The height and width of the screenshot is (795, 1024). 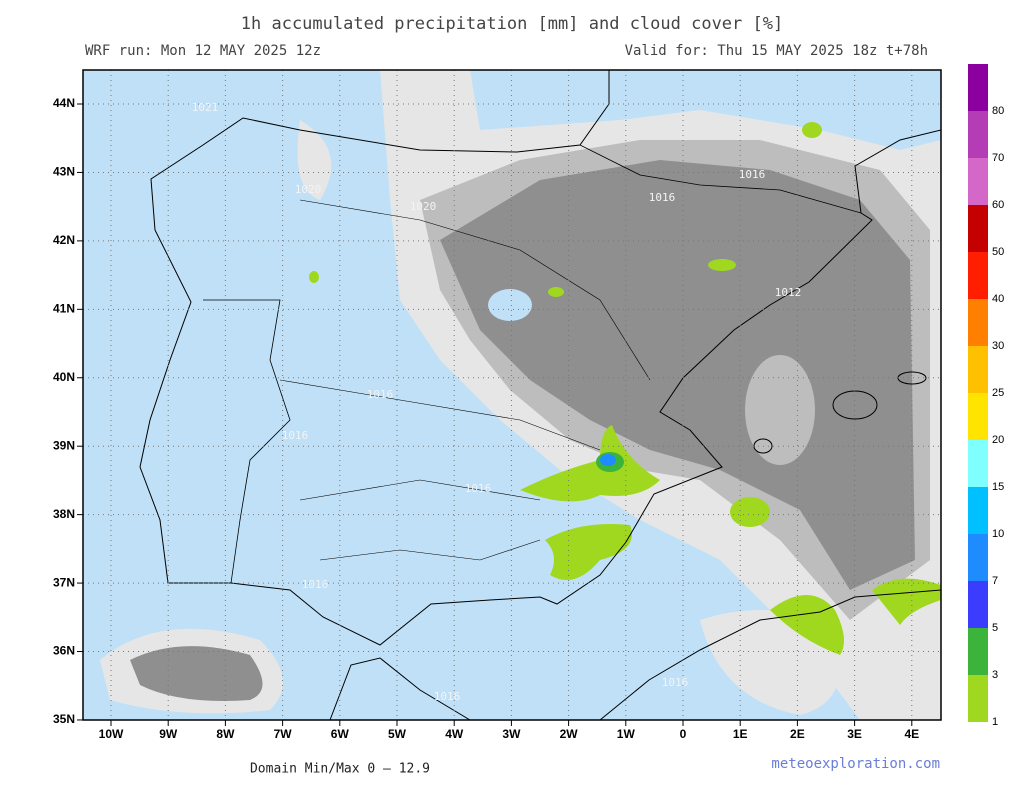 I want to click on colorbar-label: 40, so click(x=998, y=299).